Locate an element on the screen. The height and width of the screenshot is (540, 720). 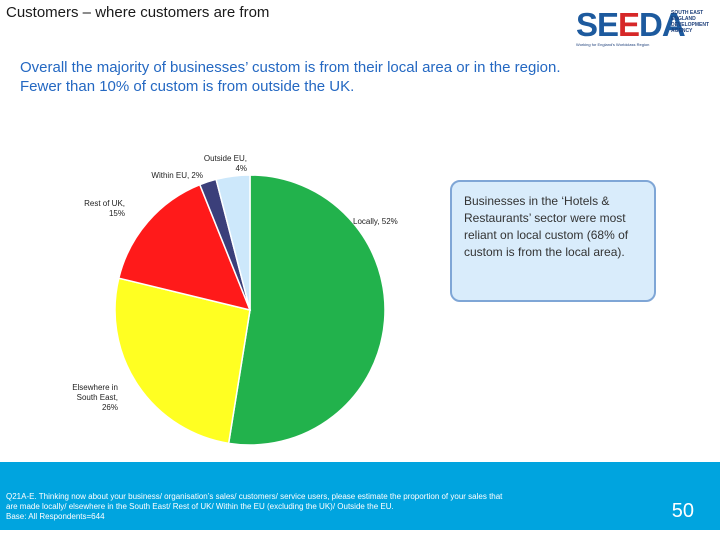
pie-slice-label-0: Locally, 52% is located at coordinates (375, 221).